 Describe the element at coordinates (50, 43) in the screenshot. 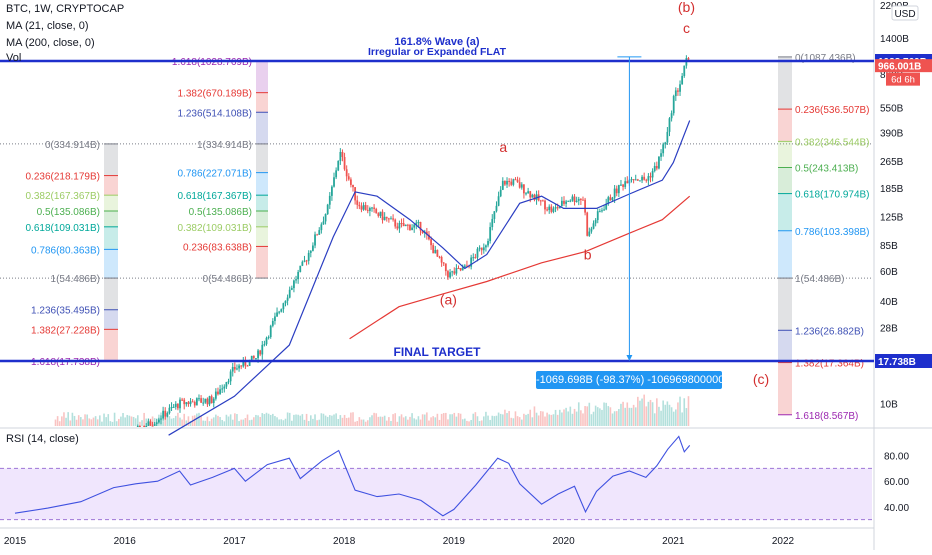

I see `ma200-legend: MA (200, close, 0)` at that location.